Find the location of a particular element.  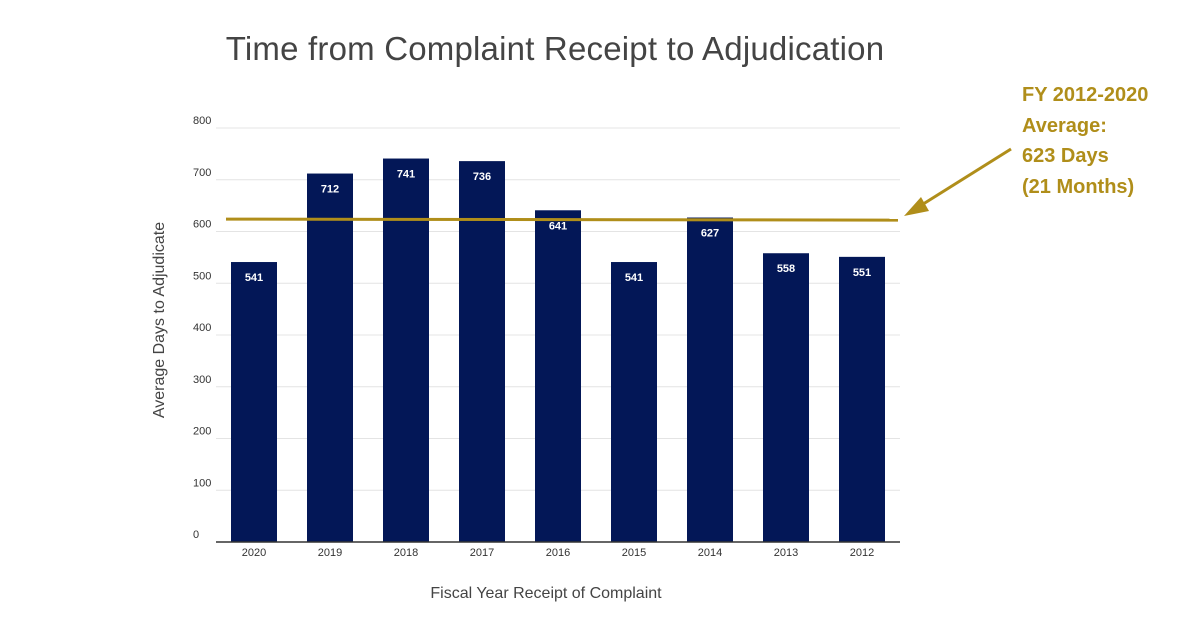

average-arrow-head is located at coordinates (916, 206).